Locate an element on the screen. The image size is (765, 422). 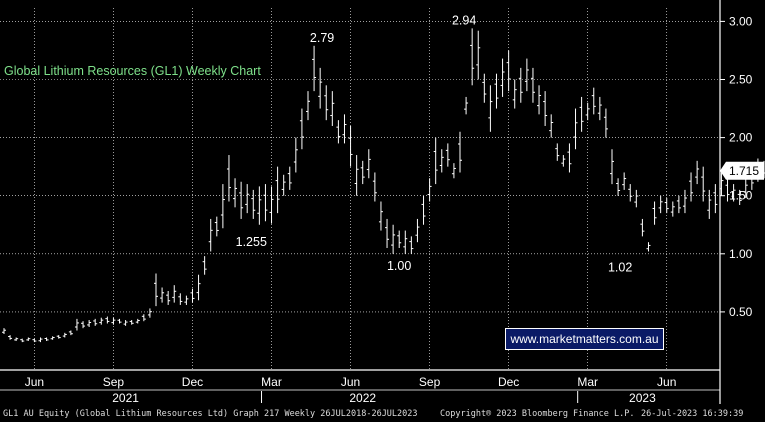
price-annotation: 1.255 is located at coordinates (251, 242).